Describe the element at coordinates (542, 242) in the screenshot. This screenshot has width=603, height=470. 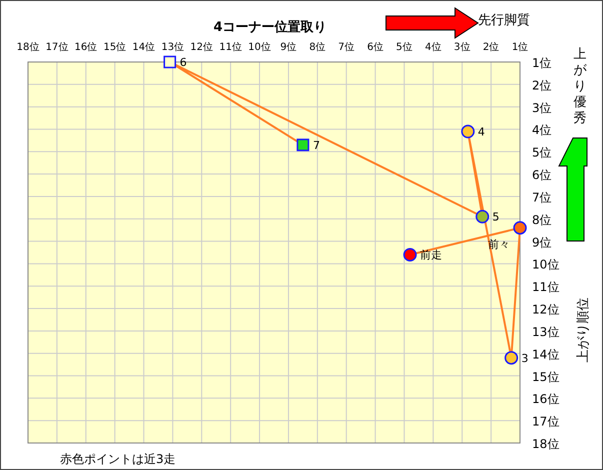
I see `y-tick-label: 9位` at that location.